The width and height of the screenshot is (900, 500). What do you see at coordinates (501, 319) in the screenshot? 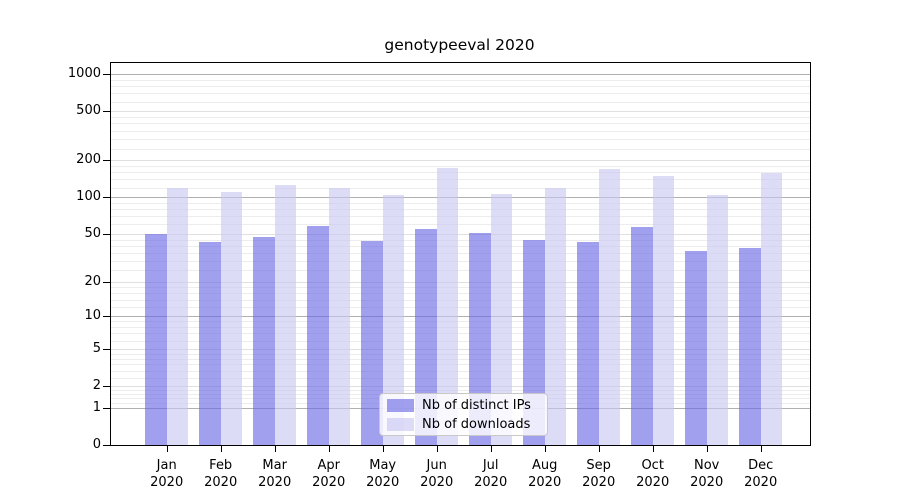
I see `bar-nb-of-downloads-jul-2020` at bounding box center [501, 319].